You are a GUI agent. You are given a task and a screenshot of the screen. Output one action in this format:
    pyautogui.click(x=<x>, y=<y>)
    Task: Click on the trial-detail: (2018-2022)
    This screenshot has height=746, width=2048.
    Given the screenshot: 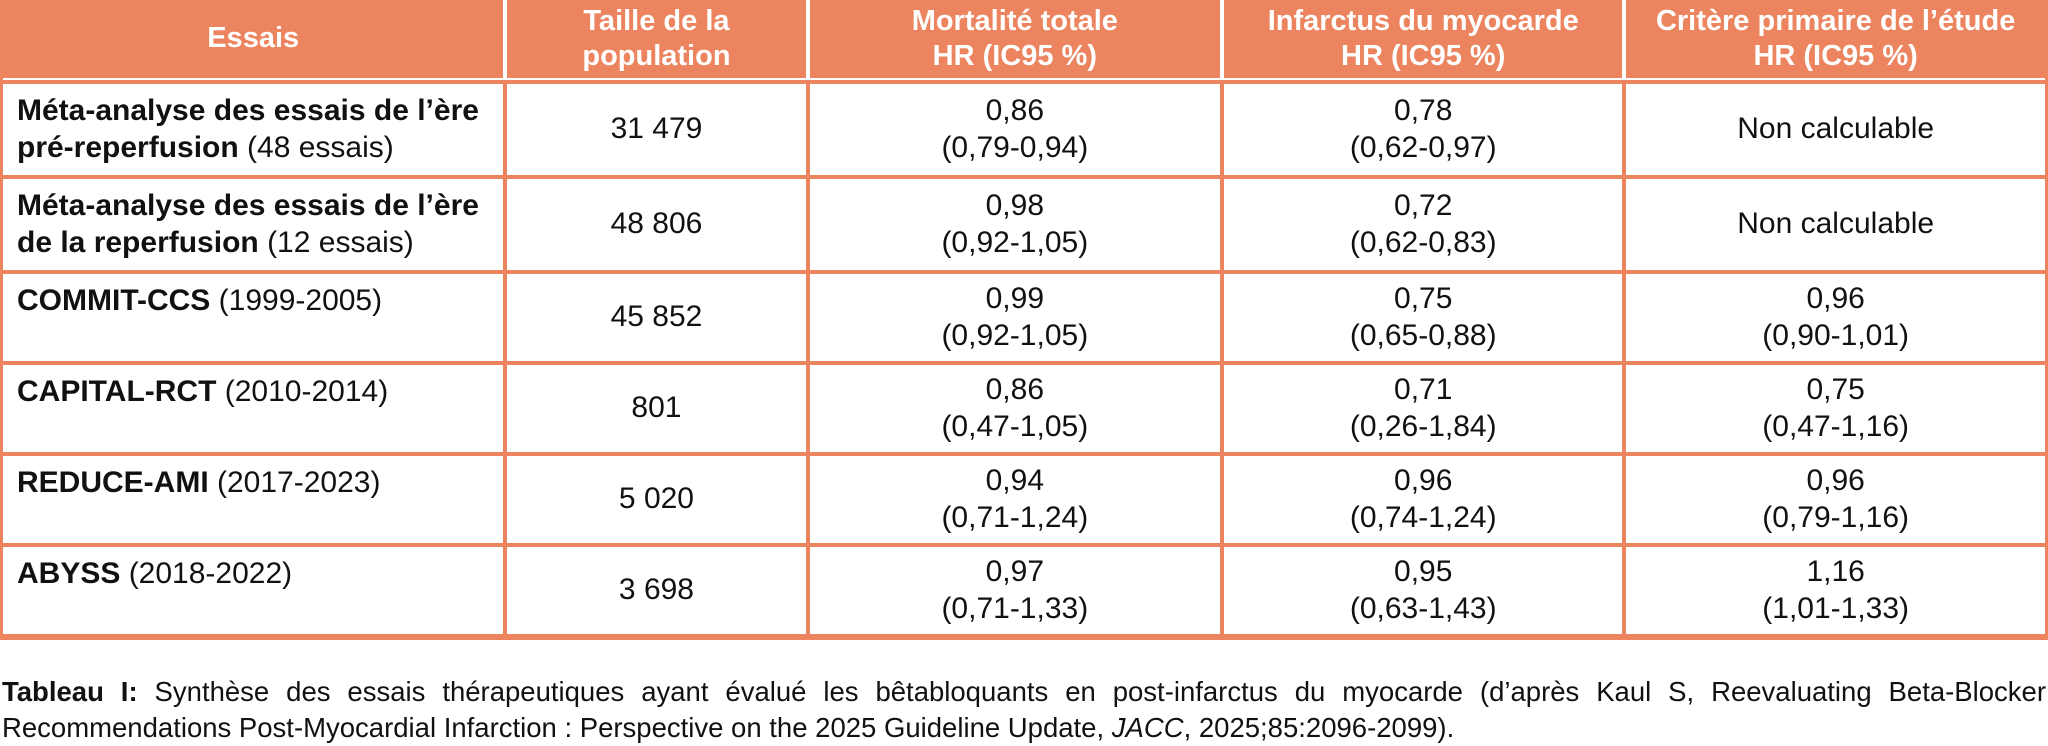 What is the action you would take?
    pyautogui.click(x=206, y=573)
    